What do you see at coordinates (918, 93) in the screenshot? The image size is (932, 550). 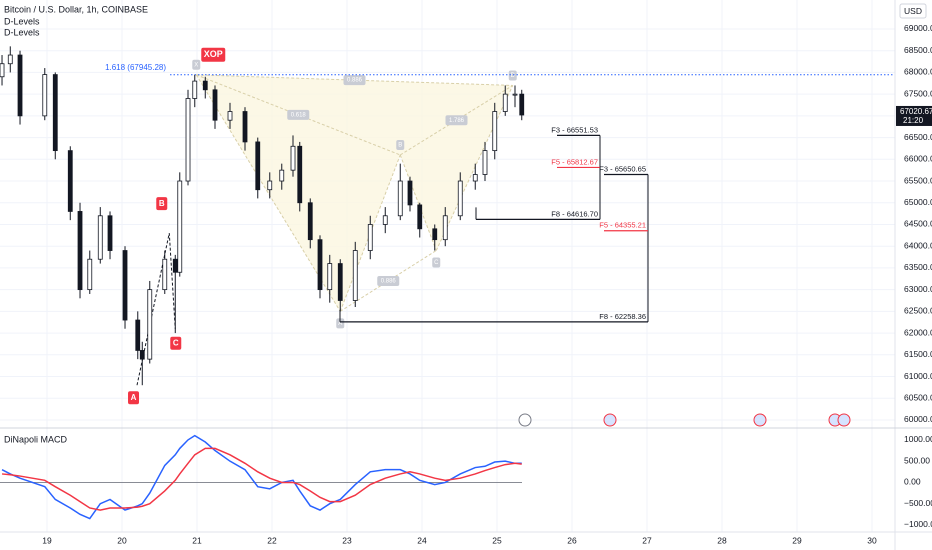 I see `y-tick-label: 67500.00` at bounding box center [918, 93].